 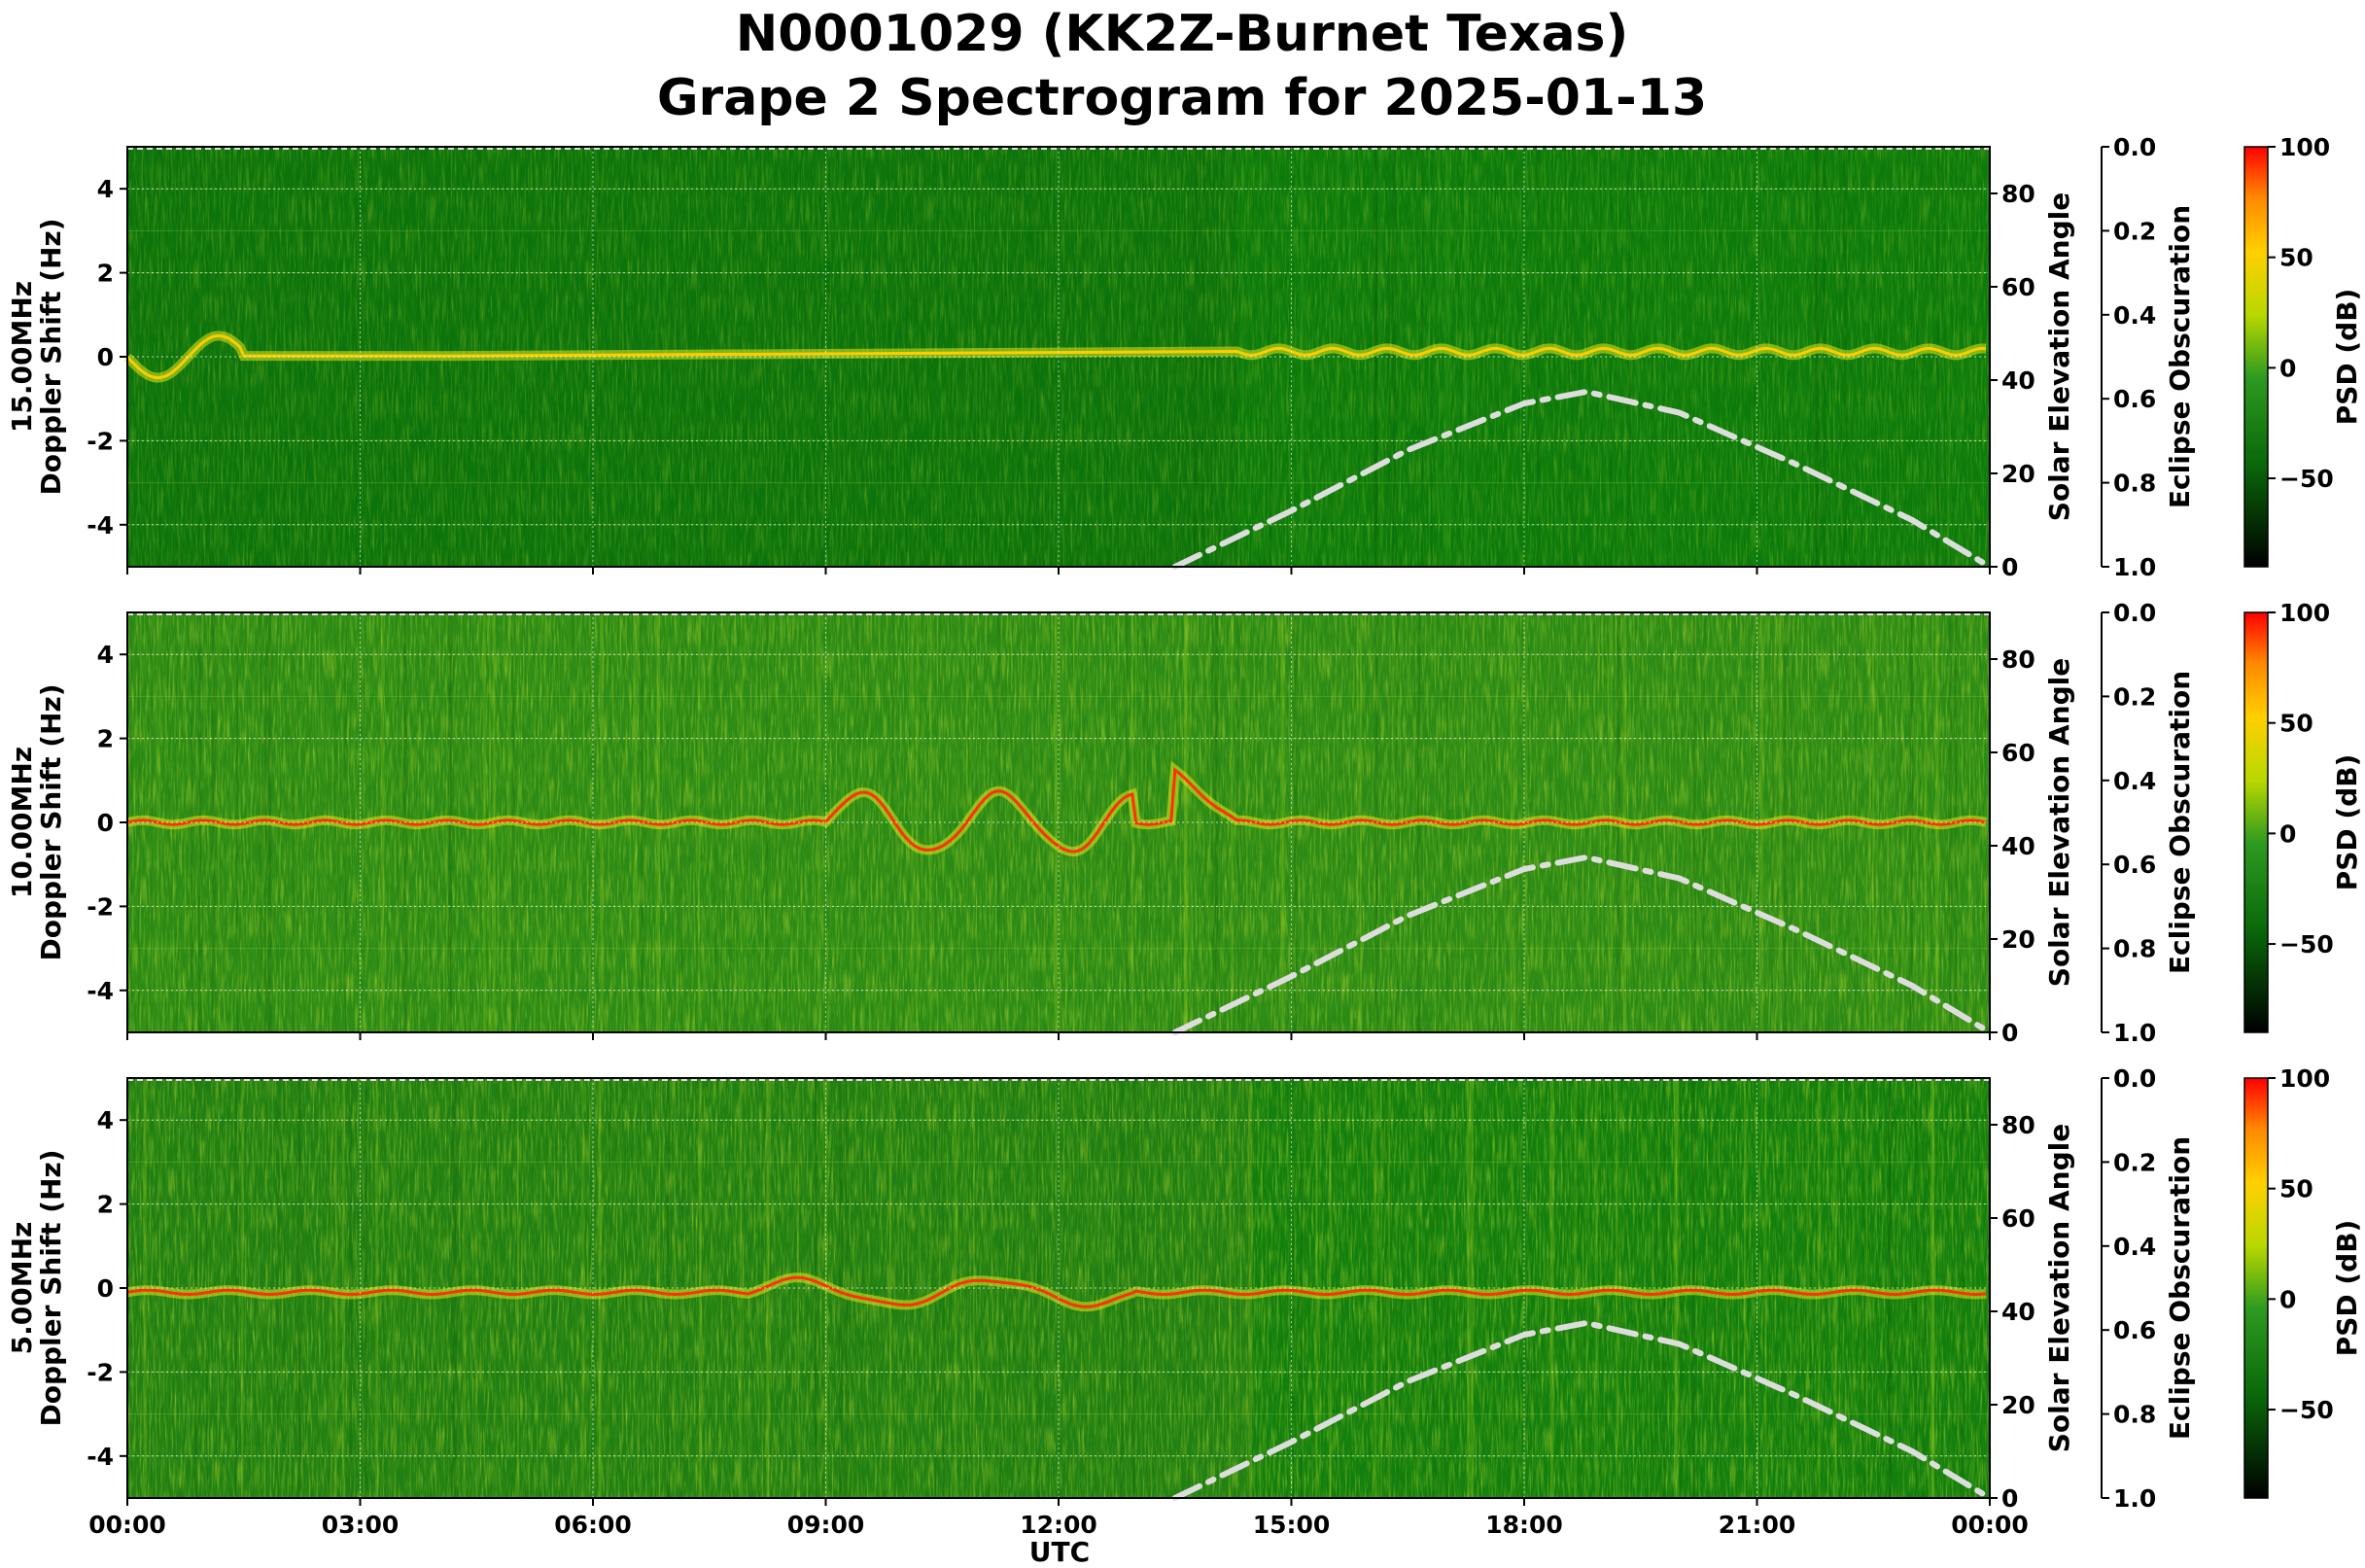 I want to click on y-tick-label: -4, so click(x=100, y=525).